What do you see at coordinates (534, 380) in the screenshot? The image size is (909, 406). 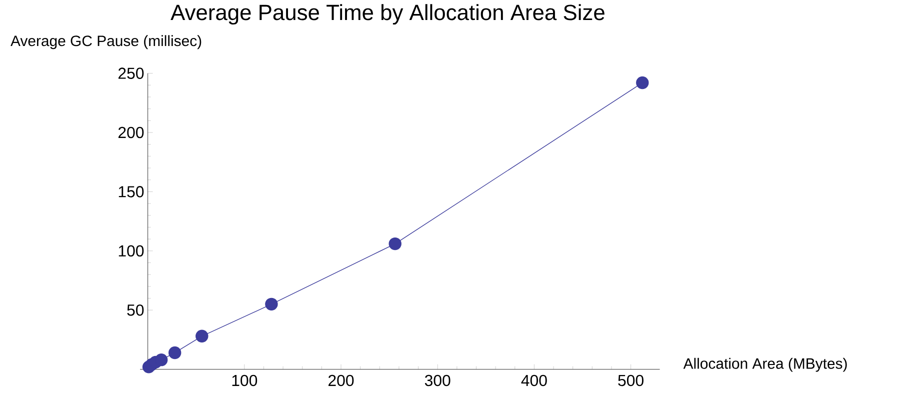 I see `x-tick-label: 400` at bounding box center [534, 380].